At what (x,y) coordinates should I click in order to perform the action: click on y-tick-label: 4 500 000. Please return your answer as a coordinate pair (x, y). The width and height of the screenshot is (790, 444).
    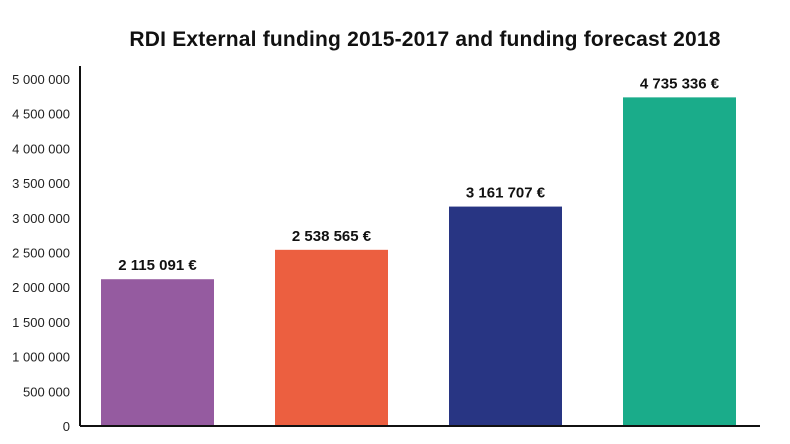
    Looking at the image, I should click on (41, 114).